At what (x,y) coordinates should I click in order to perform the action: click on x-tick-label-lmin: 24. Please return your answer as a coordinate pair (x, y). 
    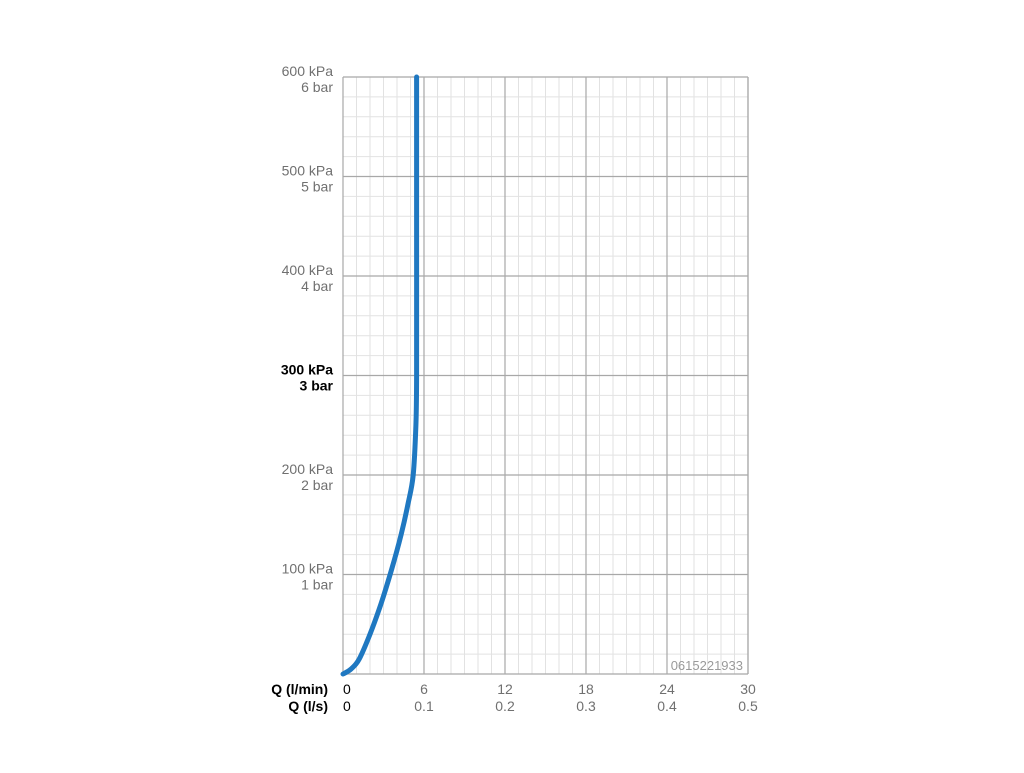
    Looking at the image, I should click on (667, 689).